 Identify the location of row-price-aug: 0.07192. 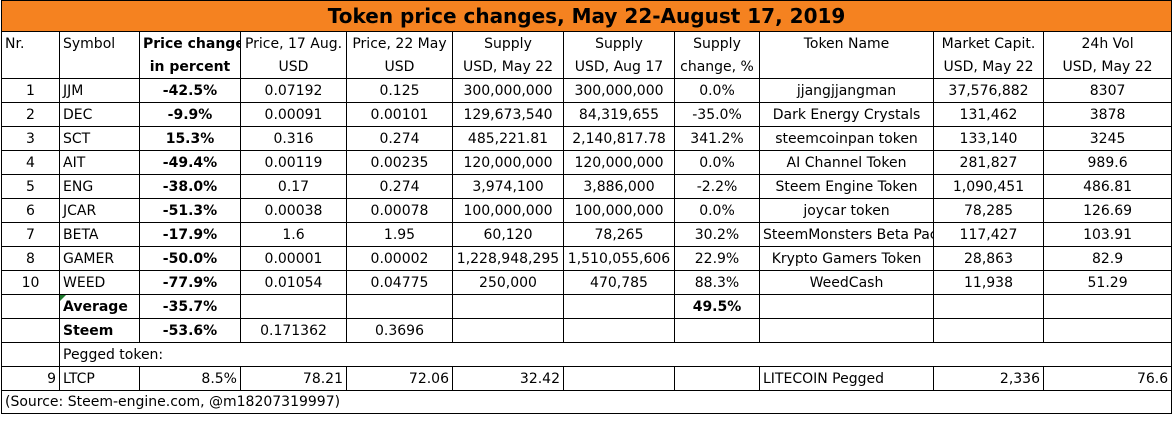
(293, 90).